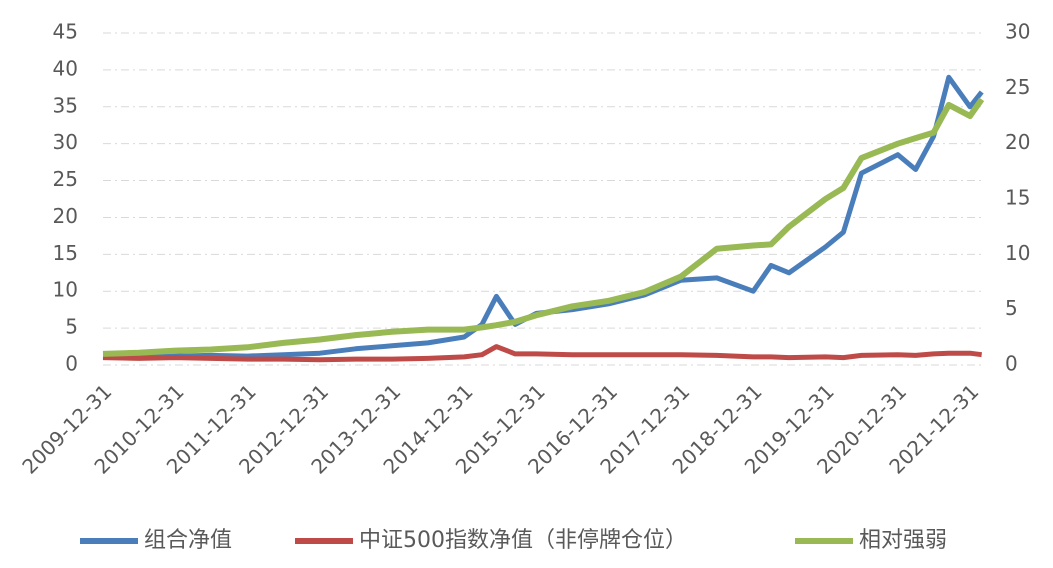  What do you see at coordinates (65, 216) in the screenshot?
I see `y-tick-label: 20` at bounding box center [65, 216].